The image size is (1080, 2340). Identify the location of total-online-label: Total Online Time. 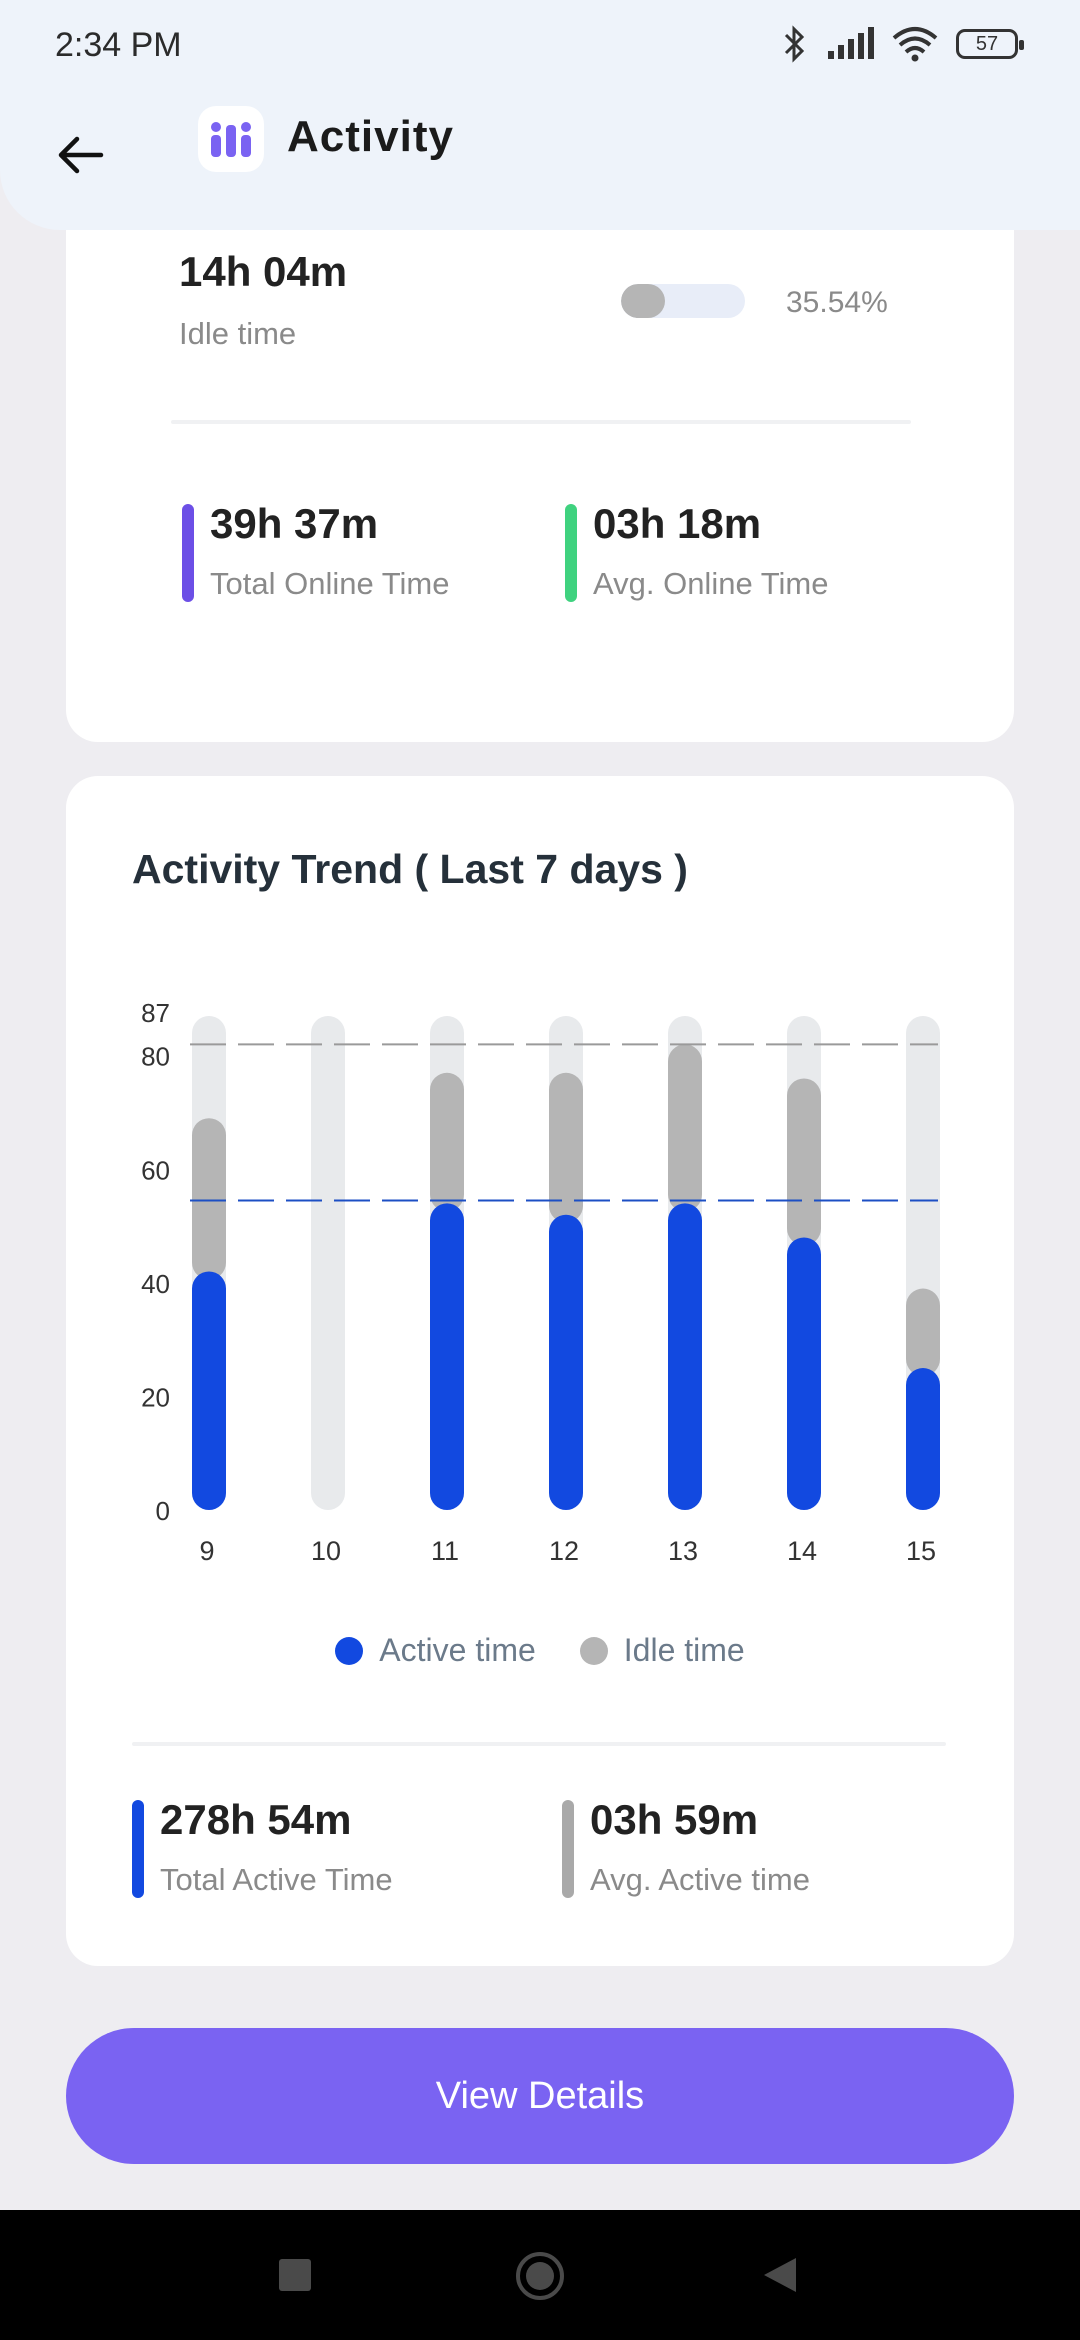
(330, 583).